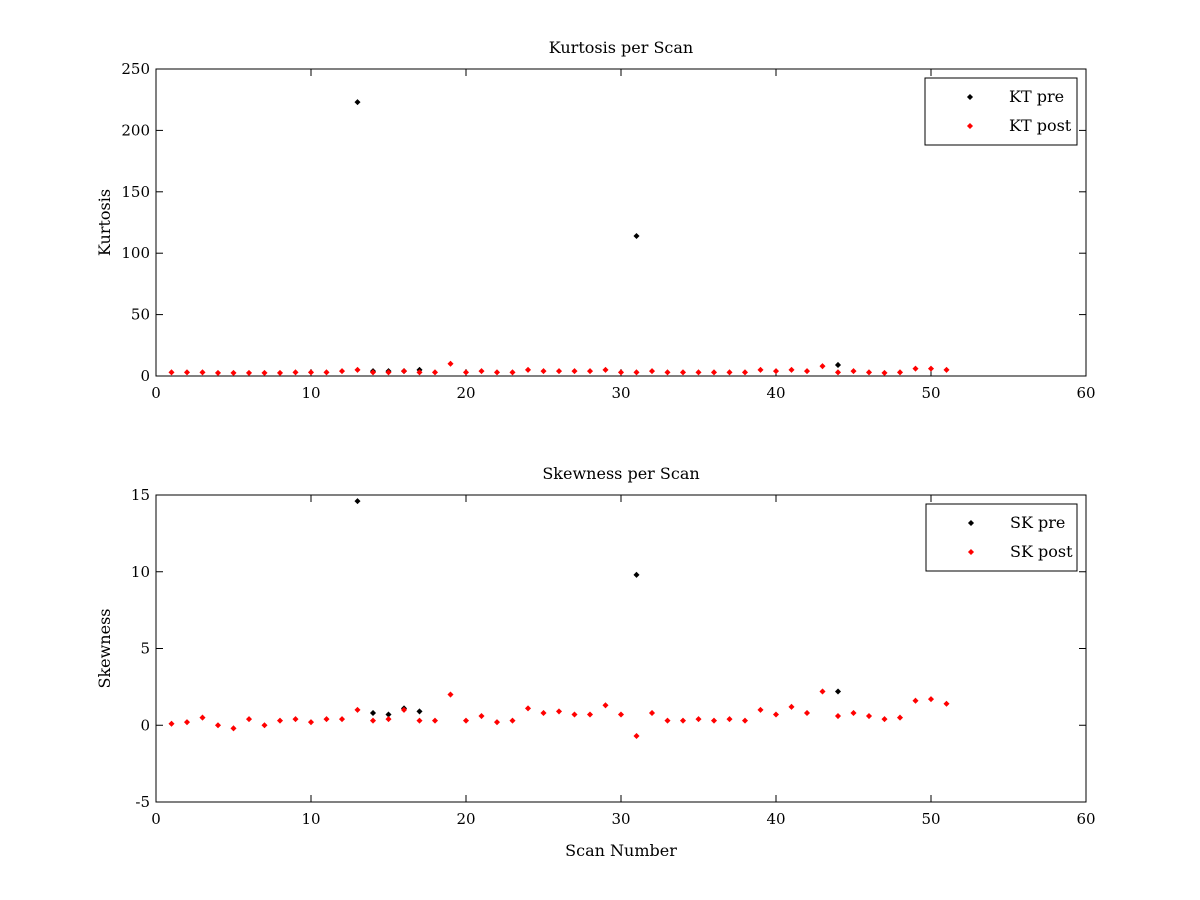 The image size is (1200, 900). Describe the element at coordinates (621, 850) in the screenshot. I see `x-axis-label: Scan Number` at that location.